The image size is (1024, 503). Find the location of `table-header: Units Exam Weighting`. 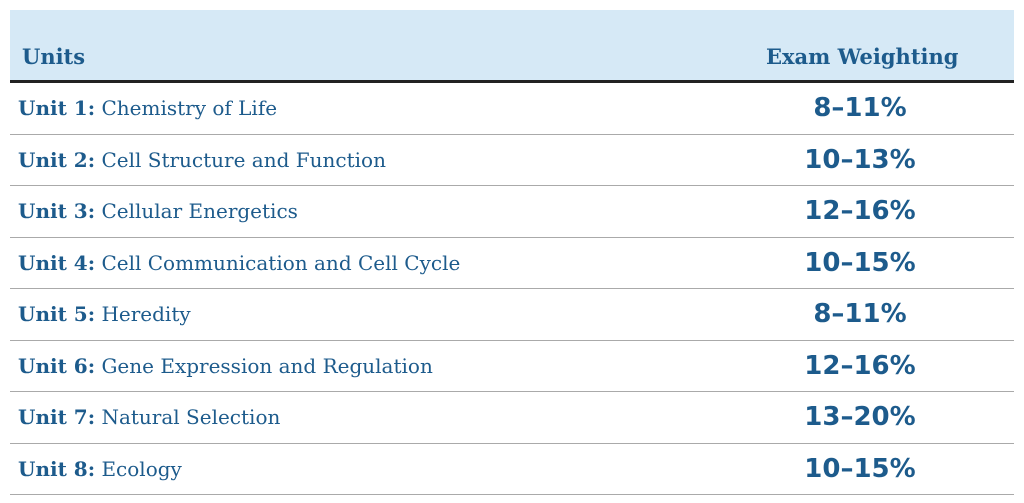

table-header: Units Exam Weighting is located at coordinates (512, 46).